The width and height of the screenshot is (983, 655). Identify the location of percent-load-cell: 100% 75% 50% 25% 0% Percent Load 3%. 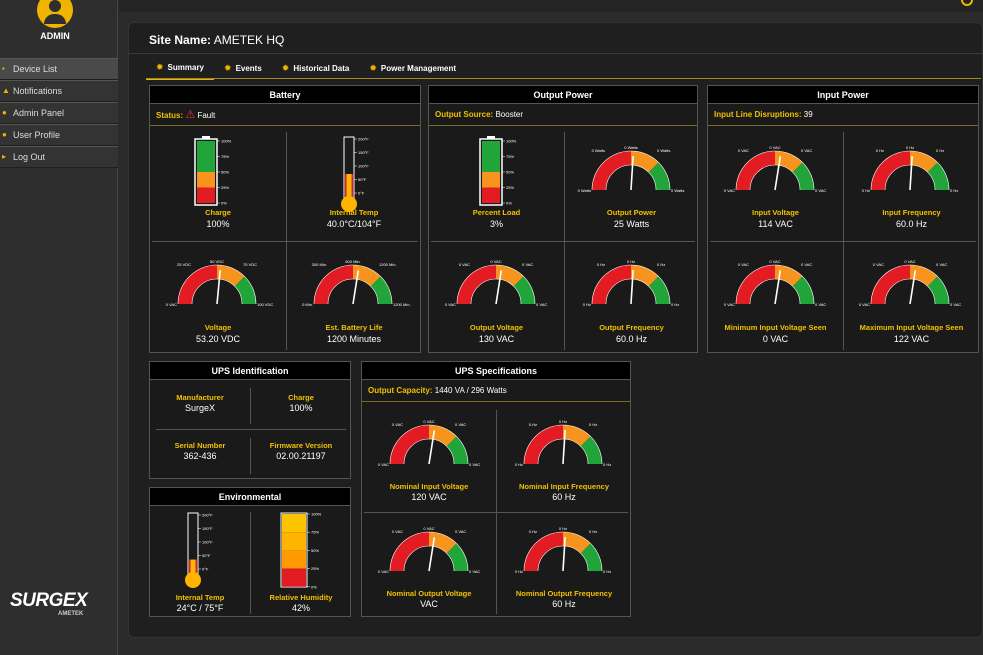
(496, 184).